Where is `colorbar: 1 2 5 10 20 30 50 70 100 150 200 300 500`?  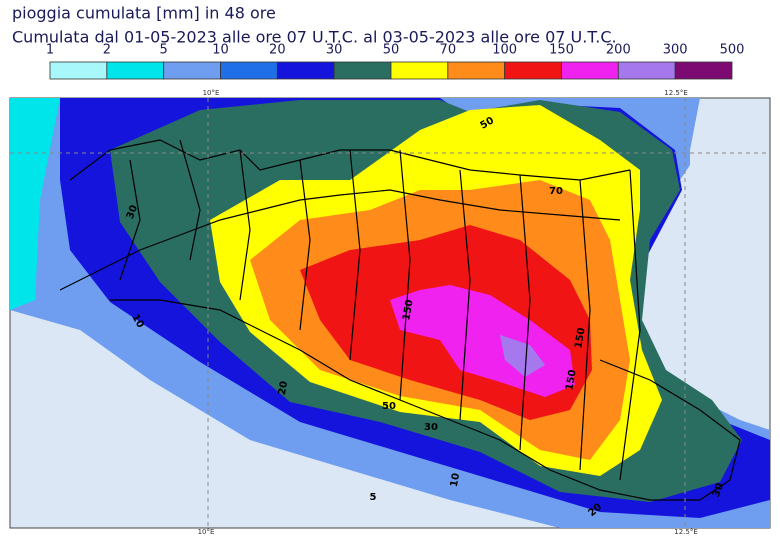 colorbar: 1 2 5 10 20 30 50 70 100 150 200 300 500 is located at coordinates (395, 61).